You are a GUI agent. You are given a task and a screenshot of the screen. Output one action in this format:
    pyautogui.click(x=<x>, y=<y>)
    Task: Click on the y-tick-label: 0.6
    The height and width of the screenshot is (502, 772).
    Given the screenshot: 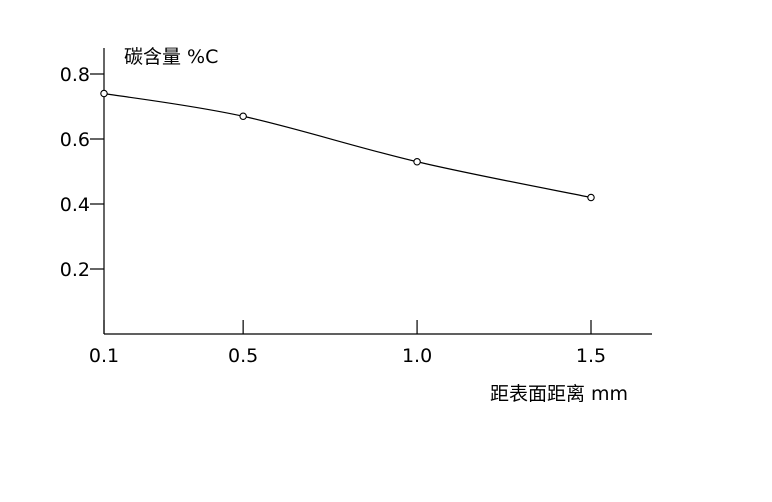 What is the action you would take?
    pyautogui.click(x=75, y=140)
    